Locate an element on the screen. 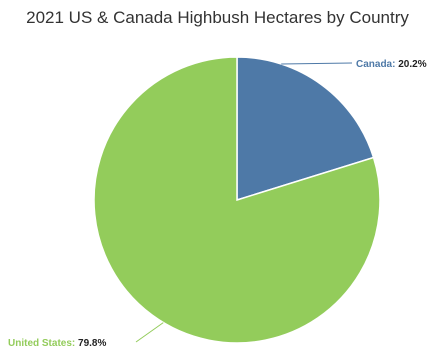 This screenshot has height=352, width=435. callout-line-united-states is located at coordinates (149, 332).